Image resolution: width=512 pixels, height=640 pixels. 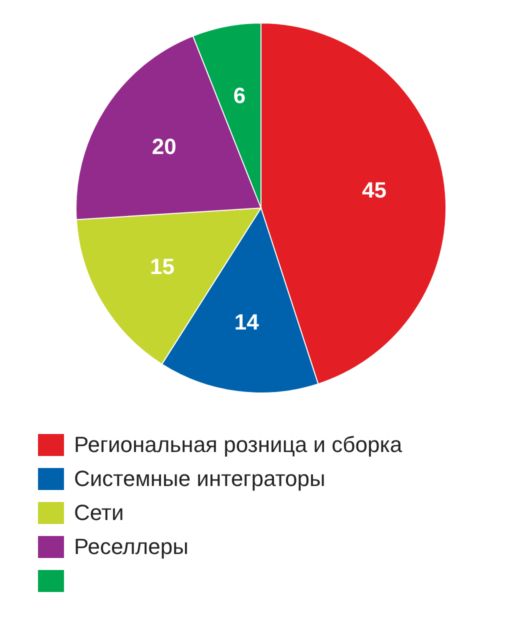 I want to click on legend-label: Сети, so click(x=99, y=513).